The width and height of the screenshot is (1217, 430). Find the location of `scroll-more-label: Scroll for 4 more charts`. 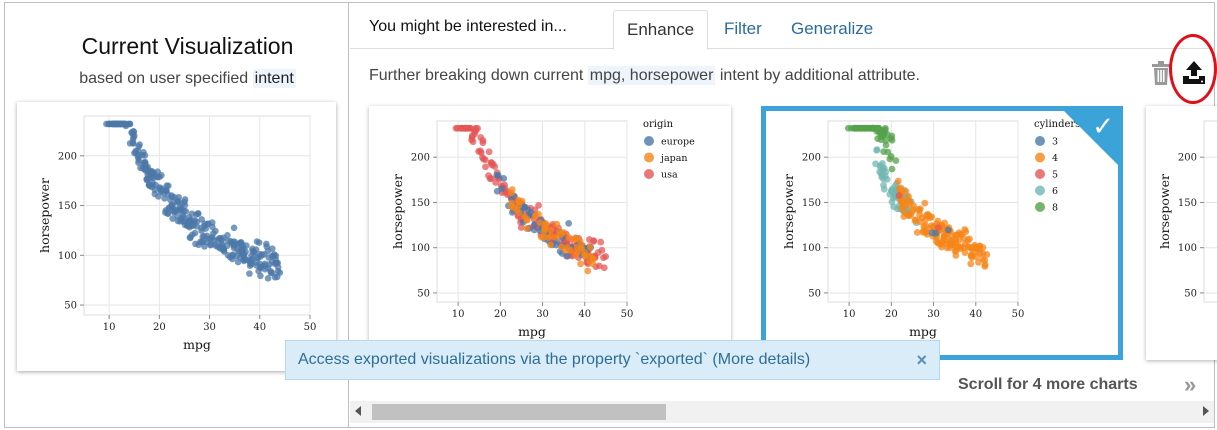

scroll-more-label: Scroll for 4 more charts is located at coordinates (1048, 384).